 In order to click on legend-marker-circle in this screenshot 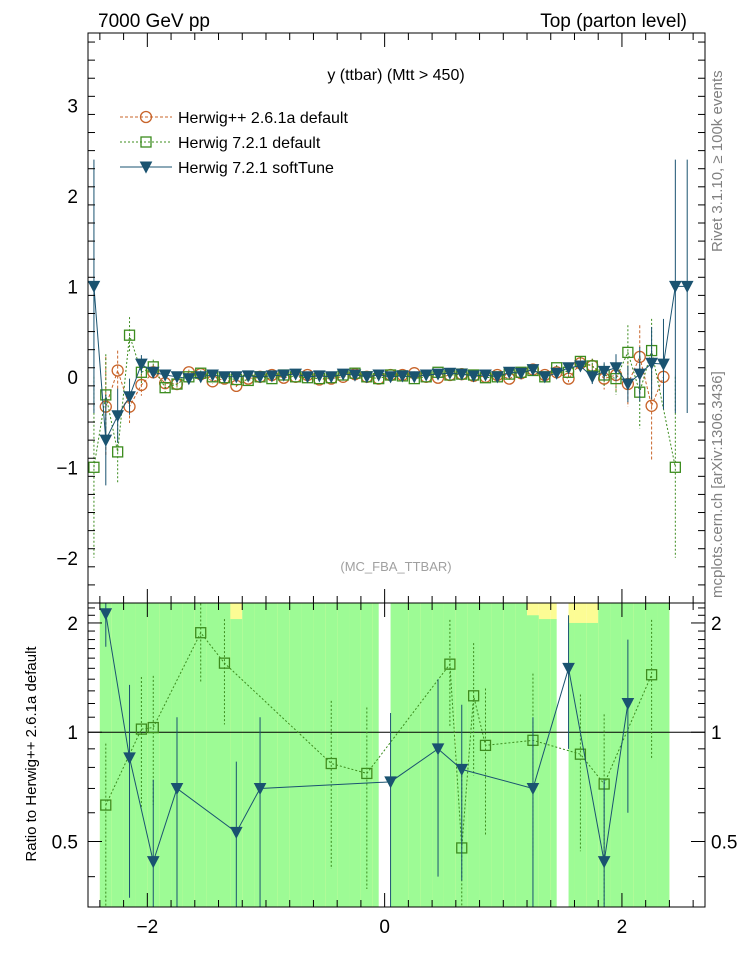, I will do `click(146, 117)`.